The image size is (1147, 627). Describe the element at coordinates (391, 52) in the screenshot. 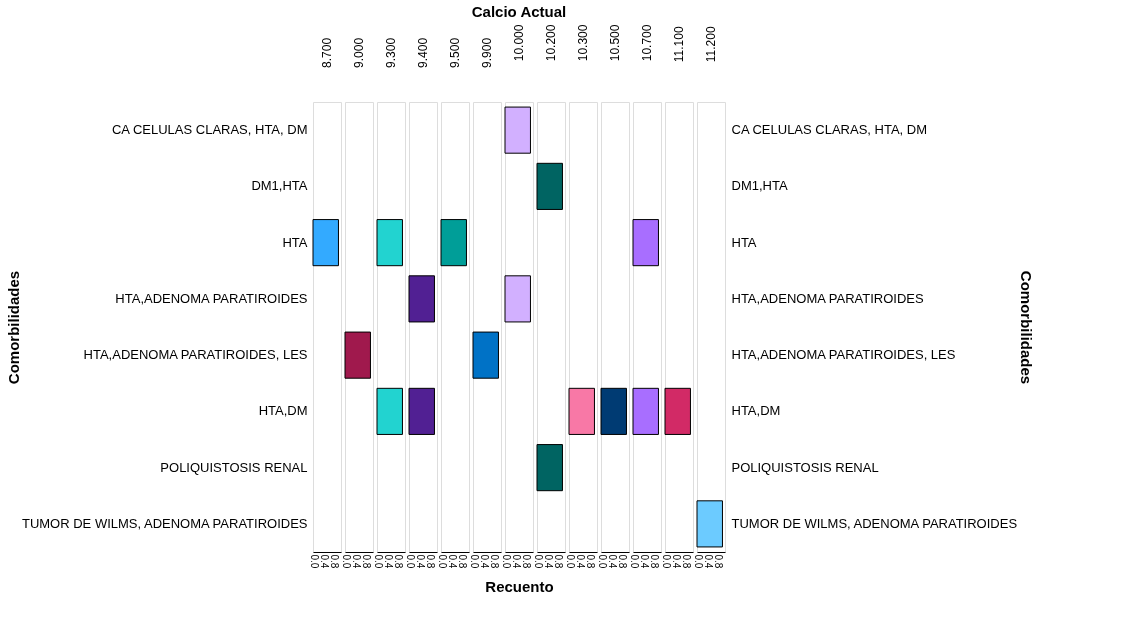

I see `chart-title: 9.300` at that location.